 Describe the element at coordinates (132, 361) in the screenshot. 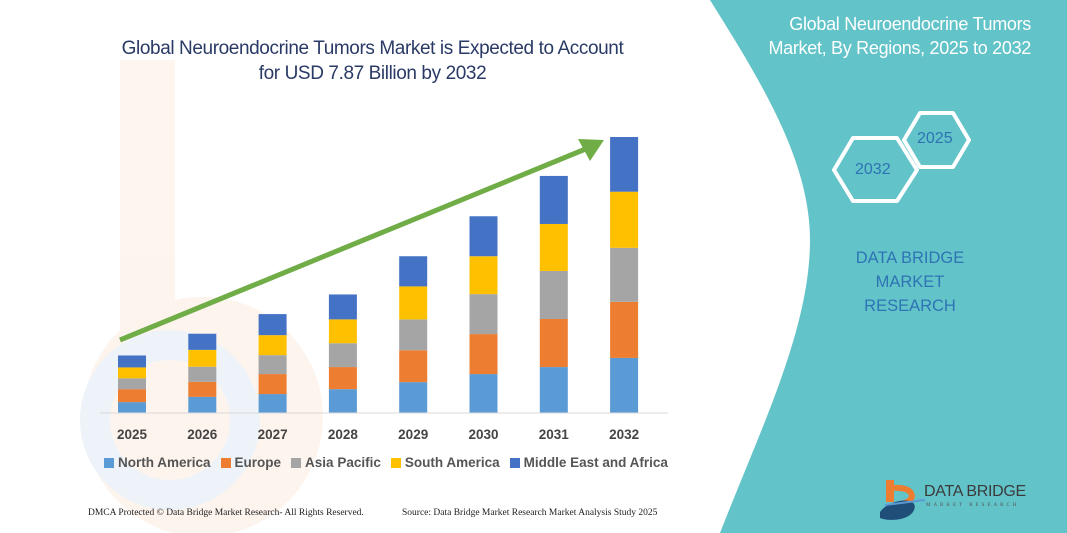

I see `bar-segment-middle-east-and-africa-2025` at that location.